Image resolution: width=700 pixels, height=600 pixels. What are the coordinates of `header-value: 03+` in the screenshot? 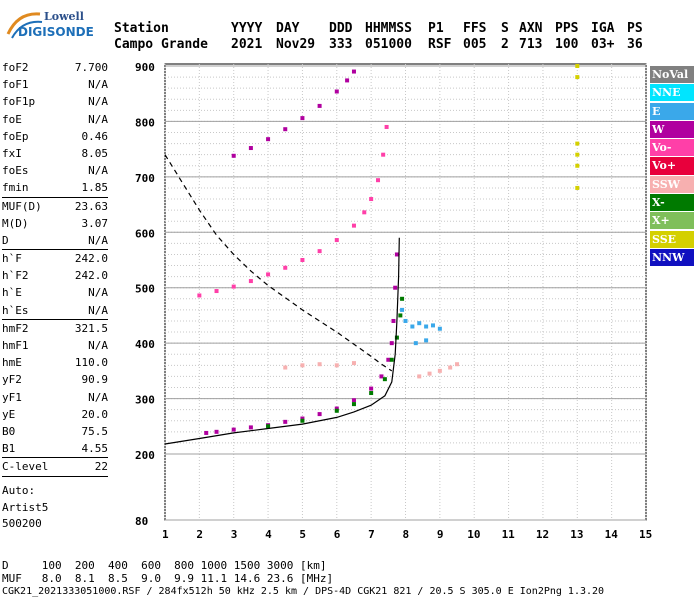 It's located at (603, 44).